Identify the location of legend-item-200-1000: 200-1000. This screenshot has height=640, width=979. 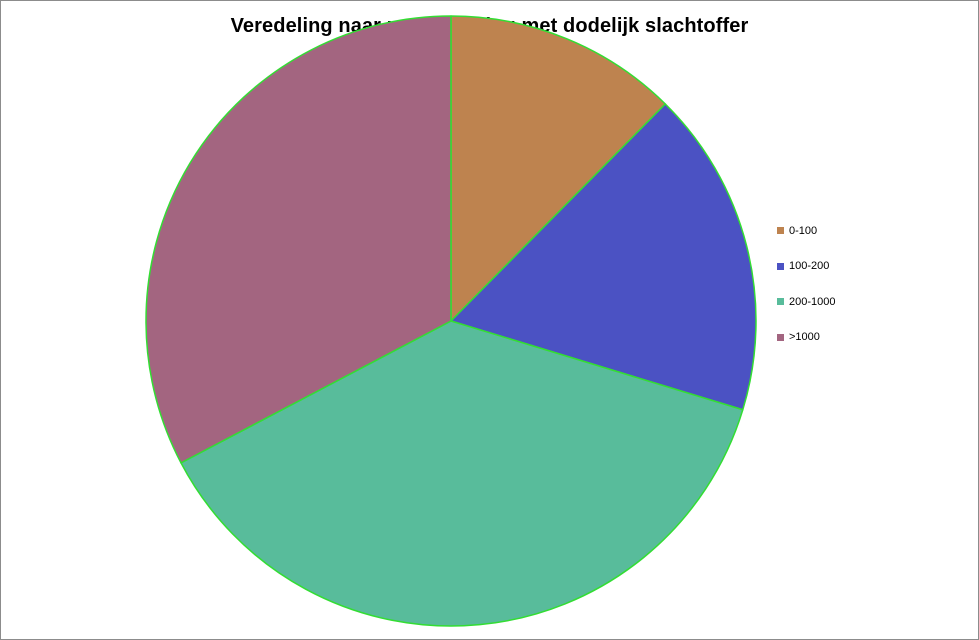
(806, 302).